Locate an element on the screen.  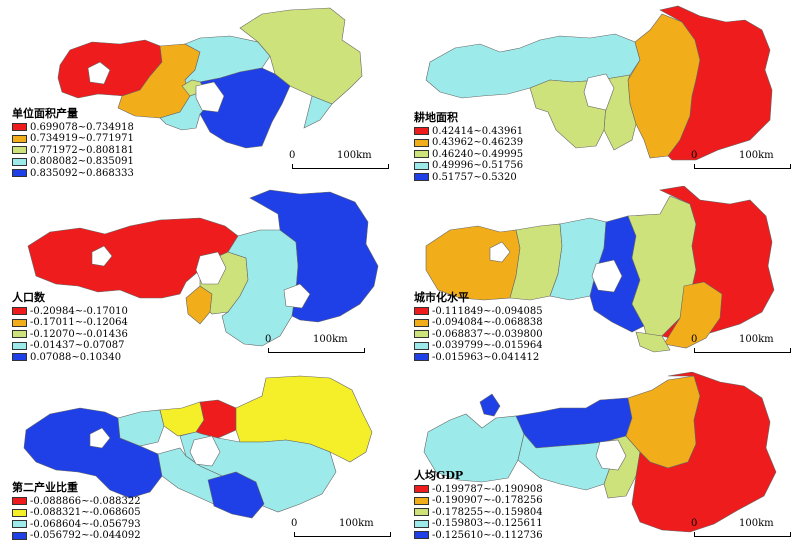
legend-label: -0.20984~-0.17010 is located at coordinates (79, 311).